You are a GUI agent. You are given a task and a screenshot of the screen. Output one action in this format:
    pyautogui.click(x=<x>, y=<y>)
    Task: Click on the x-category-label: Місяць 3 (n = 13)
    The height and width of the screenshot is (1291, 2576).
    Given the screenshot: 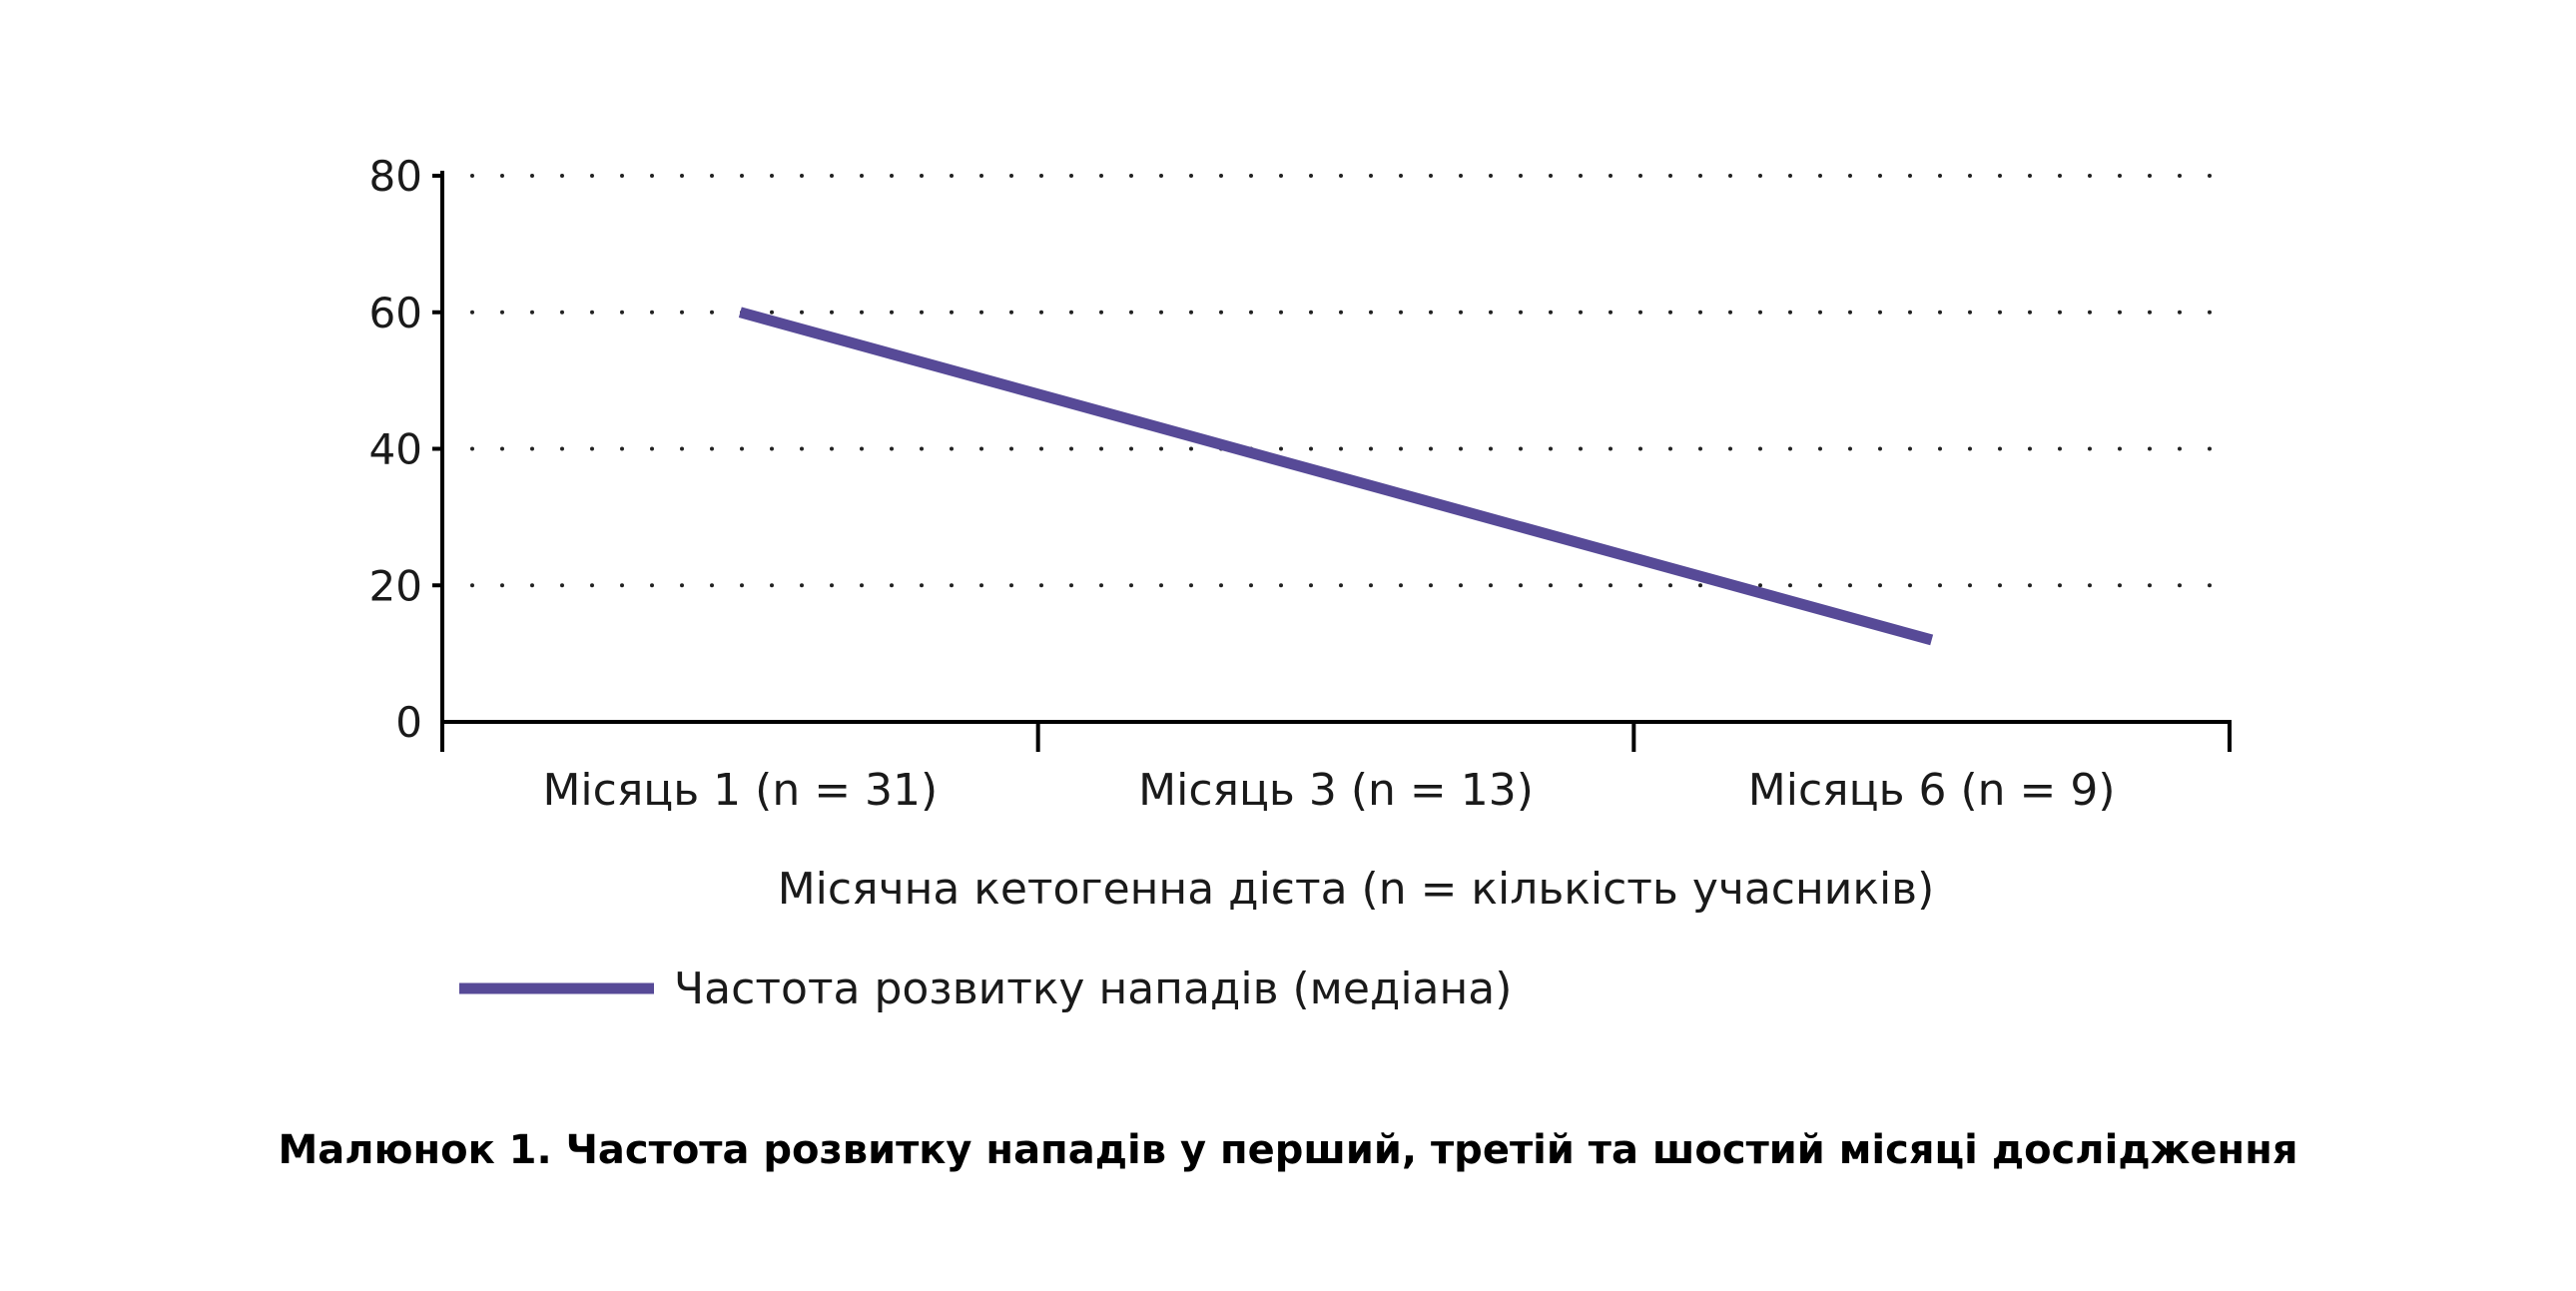 What is the action you would take?
    pyautogui.click(x=1336, y=790)
    